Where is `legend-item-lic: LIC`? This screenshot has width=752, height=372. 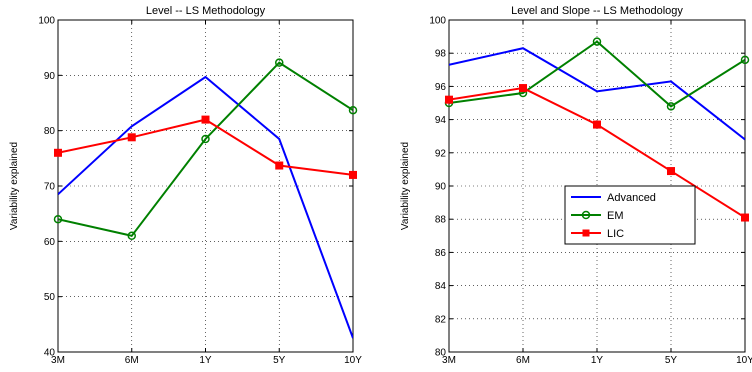 legend-item-lic: LIC is located at coordinates (597, 234).